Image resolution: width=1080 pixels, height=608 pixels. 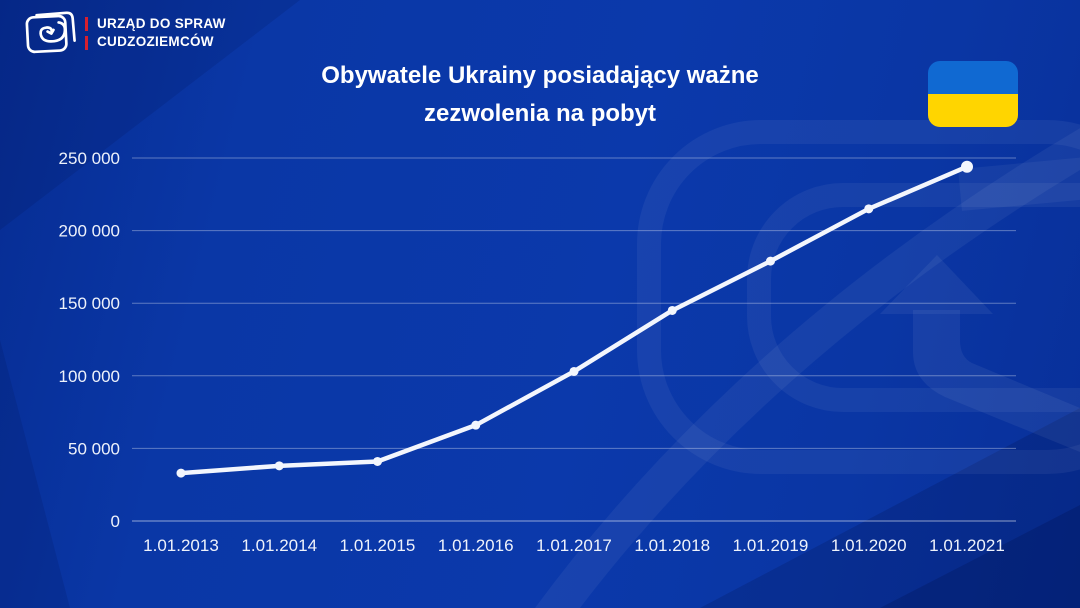 I want to click on flag-blue-stripe, so click(x=973, y=77).